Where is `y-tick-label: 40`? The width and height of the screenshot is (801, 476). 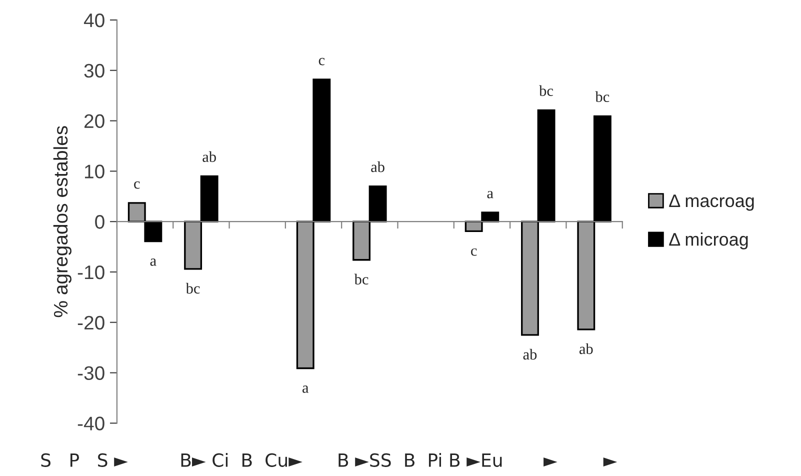
y-tick-label: 40 is located at coordinates (94, 20).